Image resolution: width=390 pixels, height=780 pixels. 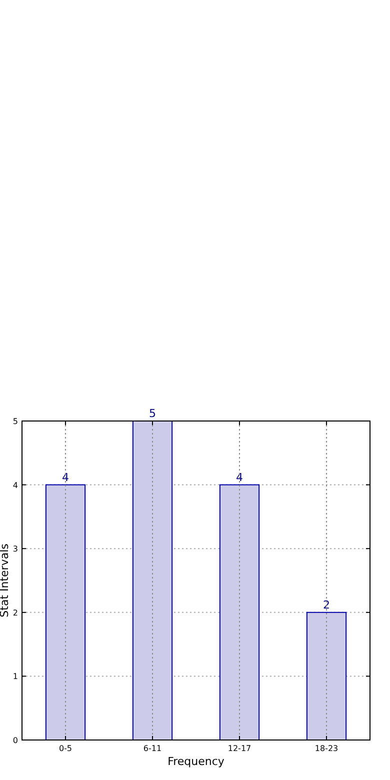 What do you see at coordinates (15, 485) in the screenshot?
I see `y-tick-label: 4` at bounding box center [15, 485].